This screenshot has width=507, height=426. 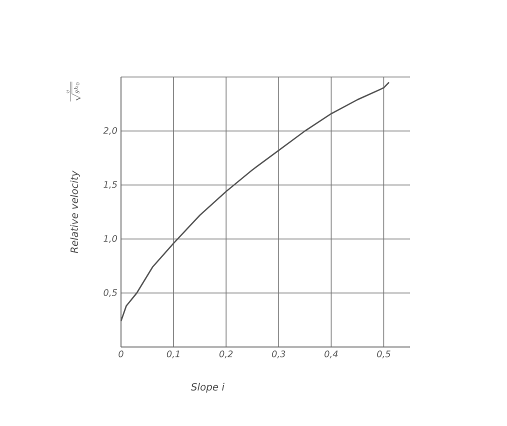 What do you see at coordinates (110, 131) in the screenshot?
I see `y-tick-label: 2,0` at bounding box center [110, 131].